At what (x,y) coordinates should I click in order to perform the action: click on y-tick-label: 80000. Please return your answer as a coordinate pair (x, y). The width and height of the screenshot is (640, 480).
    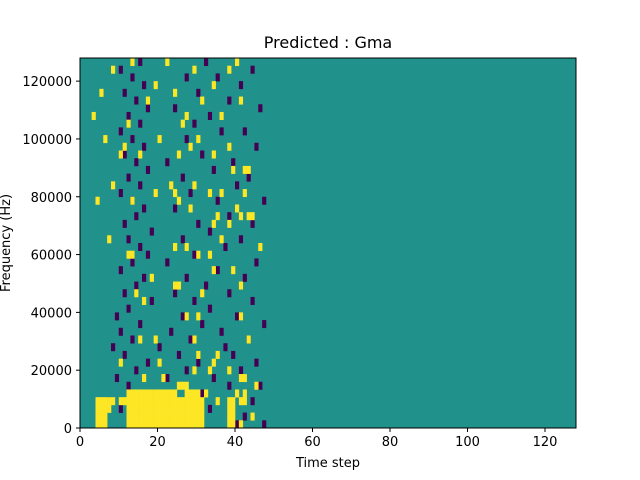
    Looking at the image, I should click on (51, 198).